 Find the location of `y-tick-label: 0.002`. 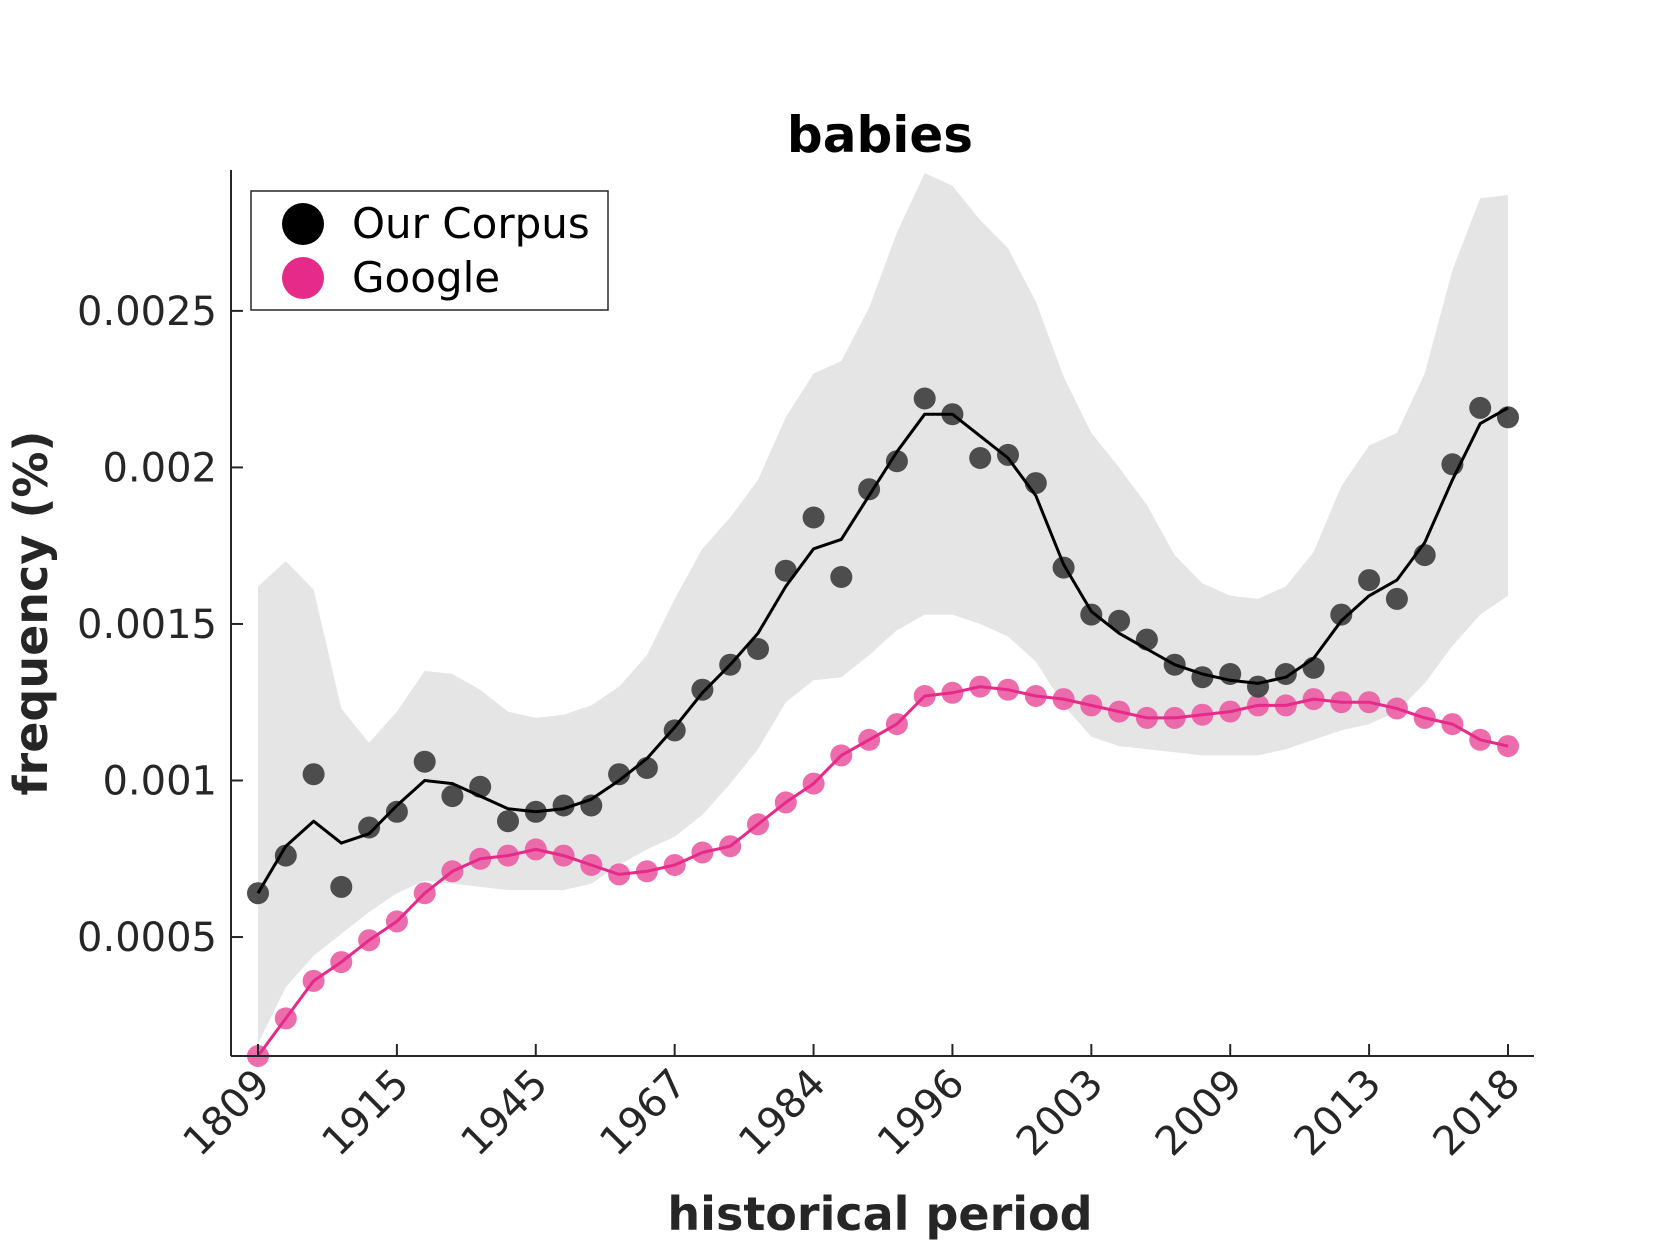

y-tick-label: 0.002 is located at coordinates (159, 468).